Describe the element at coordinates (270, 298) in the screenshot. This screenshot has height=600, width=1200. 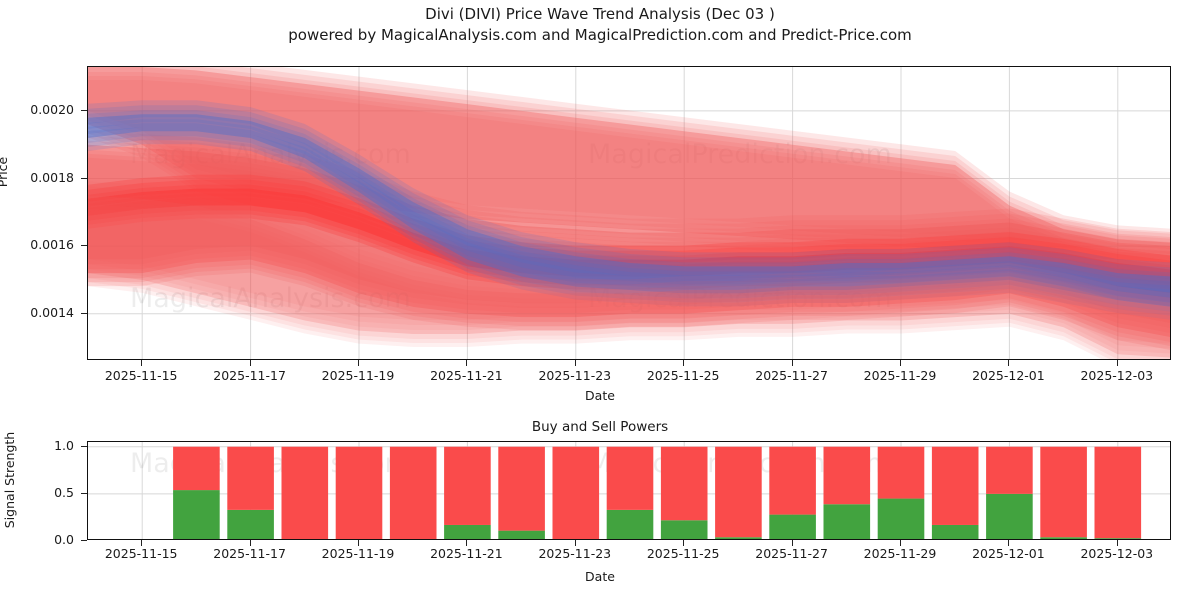
I see `svg-text: MagicalAnalysis.com` at that location.